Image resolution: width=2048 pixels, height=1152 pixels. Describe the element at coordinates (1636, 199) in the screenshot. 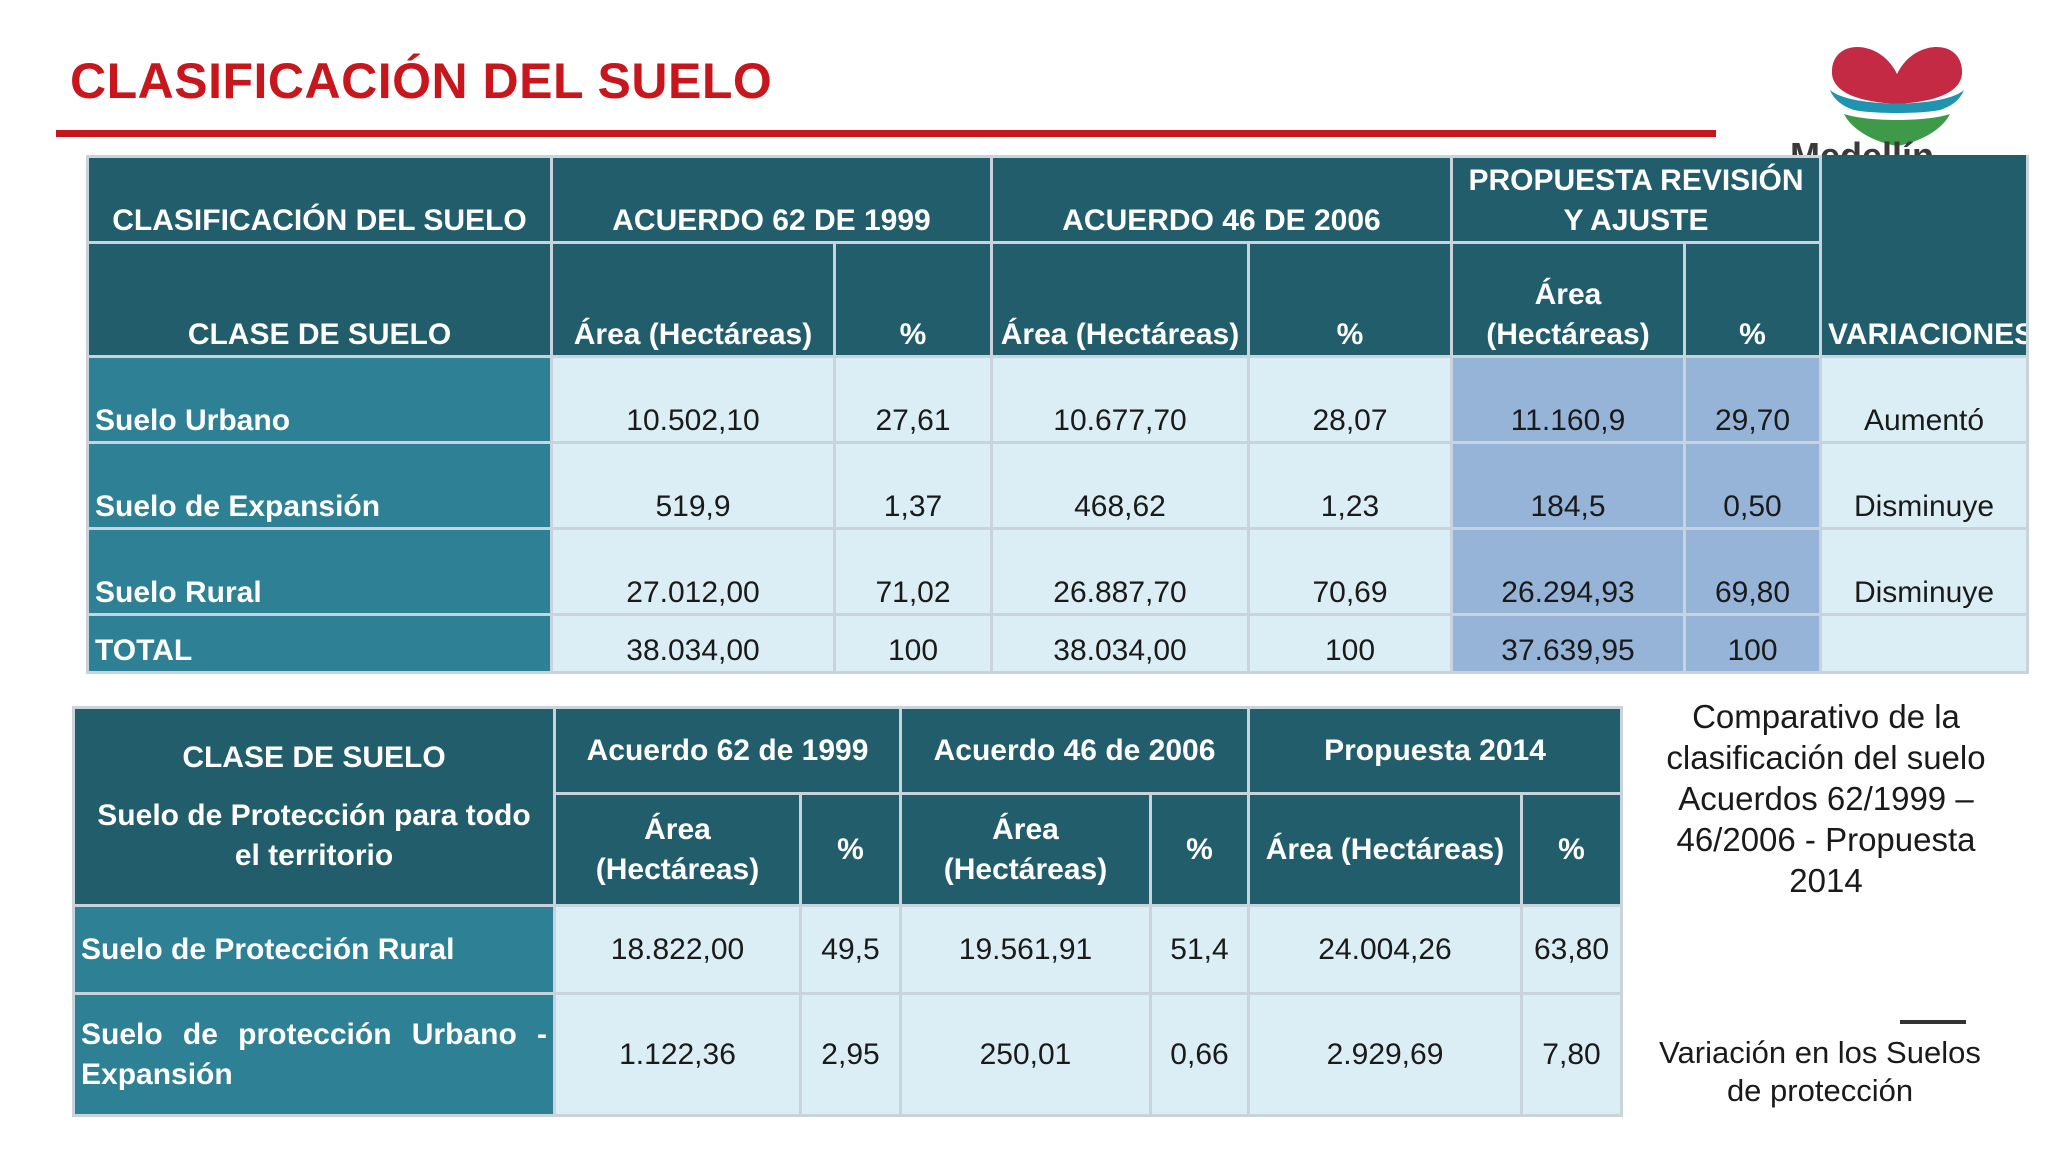

I see `header-propuesta: PROPUESTA REVISIÓN Y AJUSTE` at that location.